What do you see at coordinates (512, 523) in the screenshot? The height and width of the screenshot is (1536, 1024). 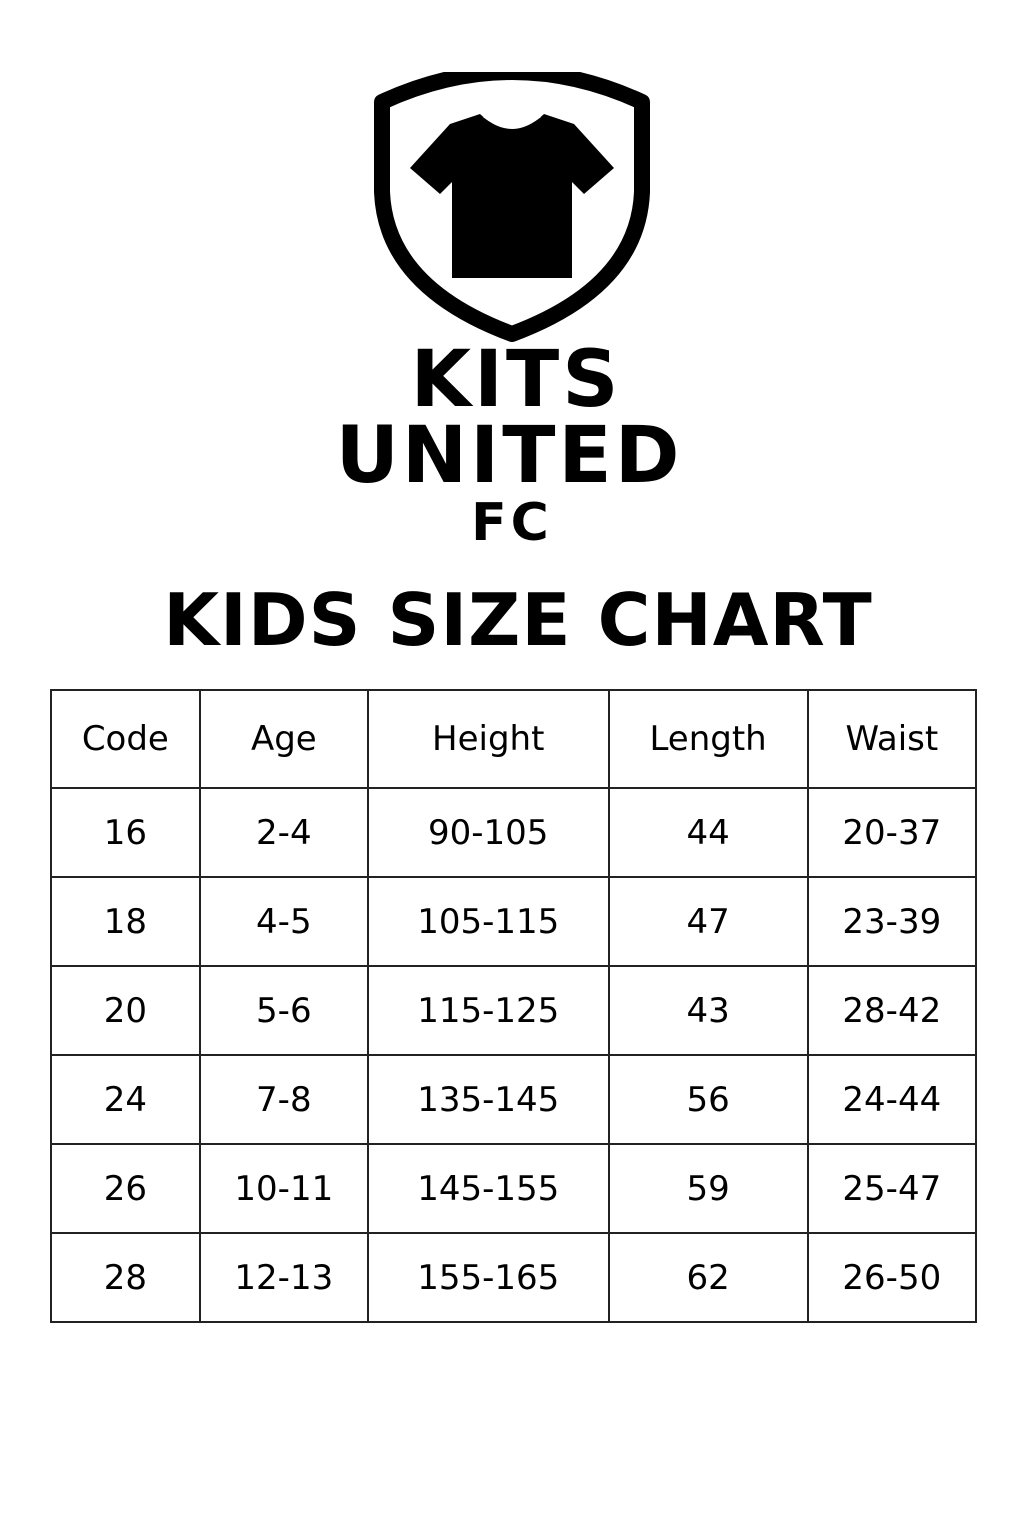 I see `brand-name-line3: FC` at bounding box center [512, 523].